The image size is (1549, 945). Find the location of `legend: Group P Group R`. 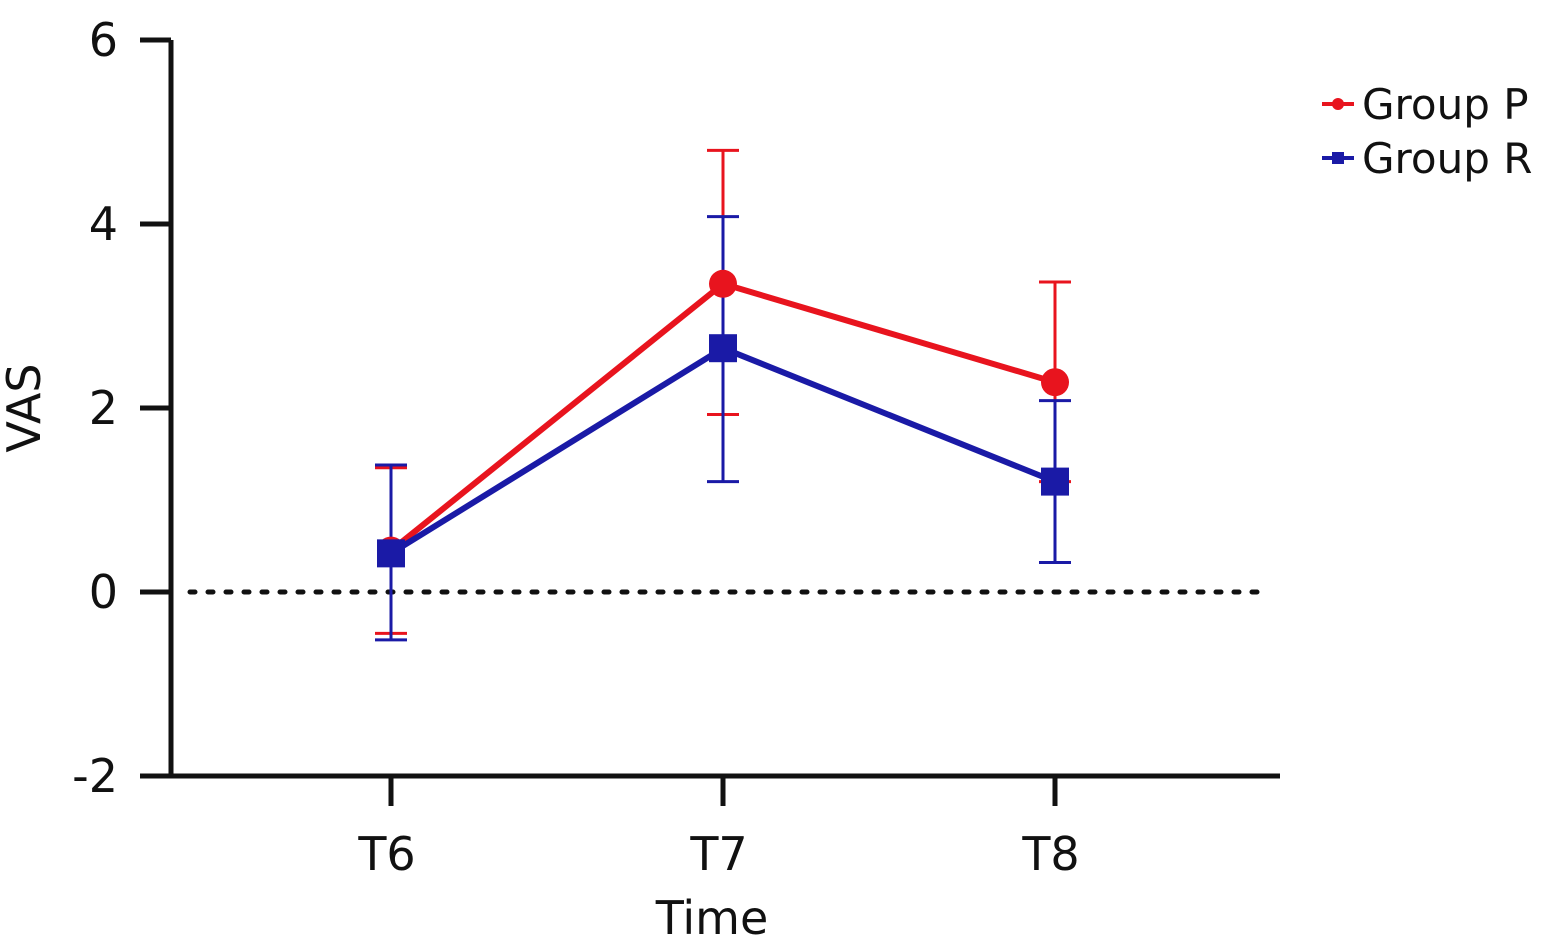

legend: Group P Group R is located at coordinates (1427, 131).